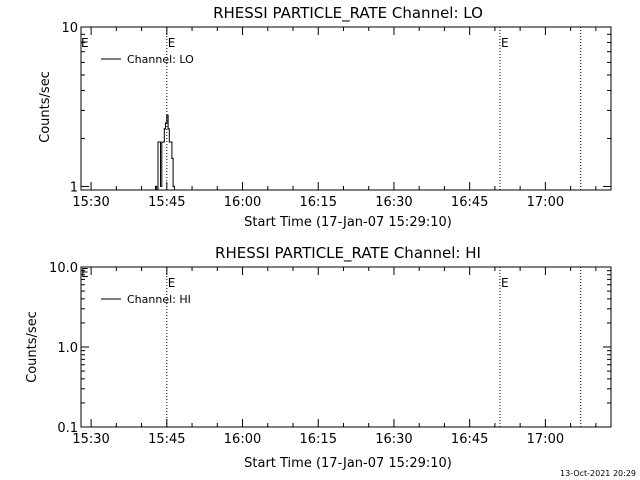  Describe the element at coordinates (348, 222) in the screenshot. I see `x-axis-label-lo: Start Time (17-Jan-07 15:29:10)` at that location.